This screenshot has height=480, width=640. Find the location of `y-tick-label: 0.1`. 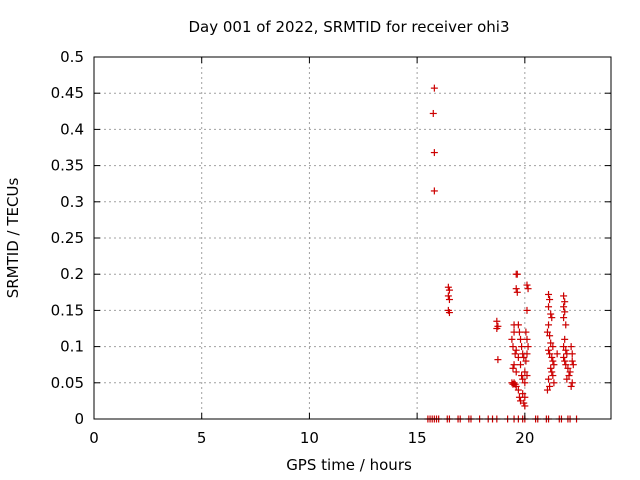

y-tick-label: 0.1 is located at coordinates (72, 347).